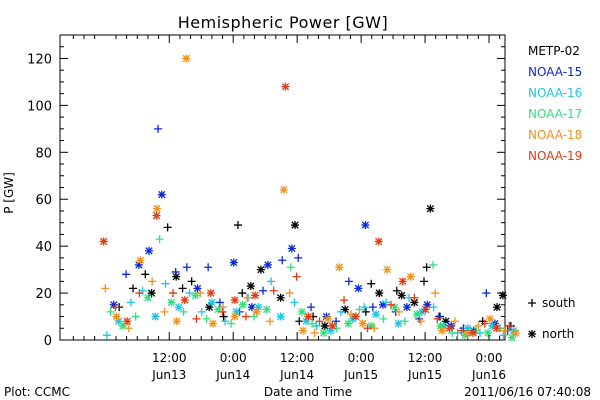 Image resolution: width=600 pixels, height=400 pixels. Describe the element at coordinates (39, 106) in the screenshot. I see `y-tick-label: 100` at that location.